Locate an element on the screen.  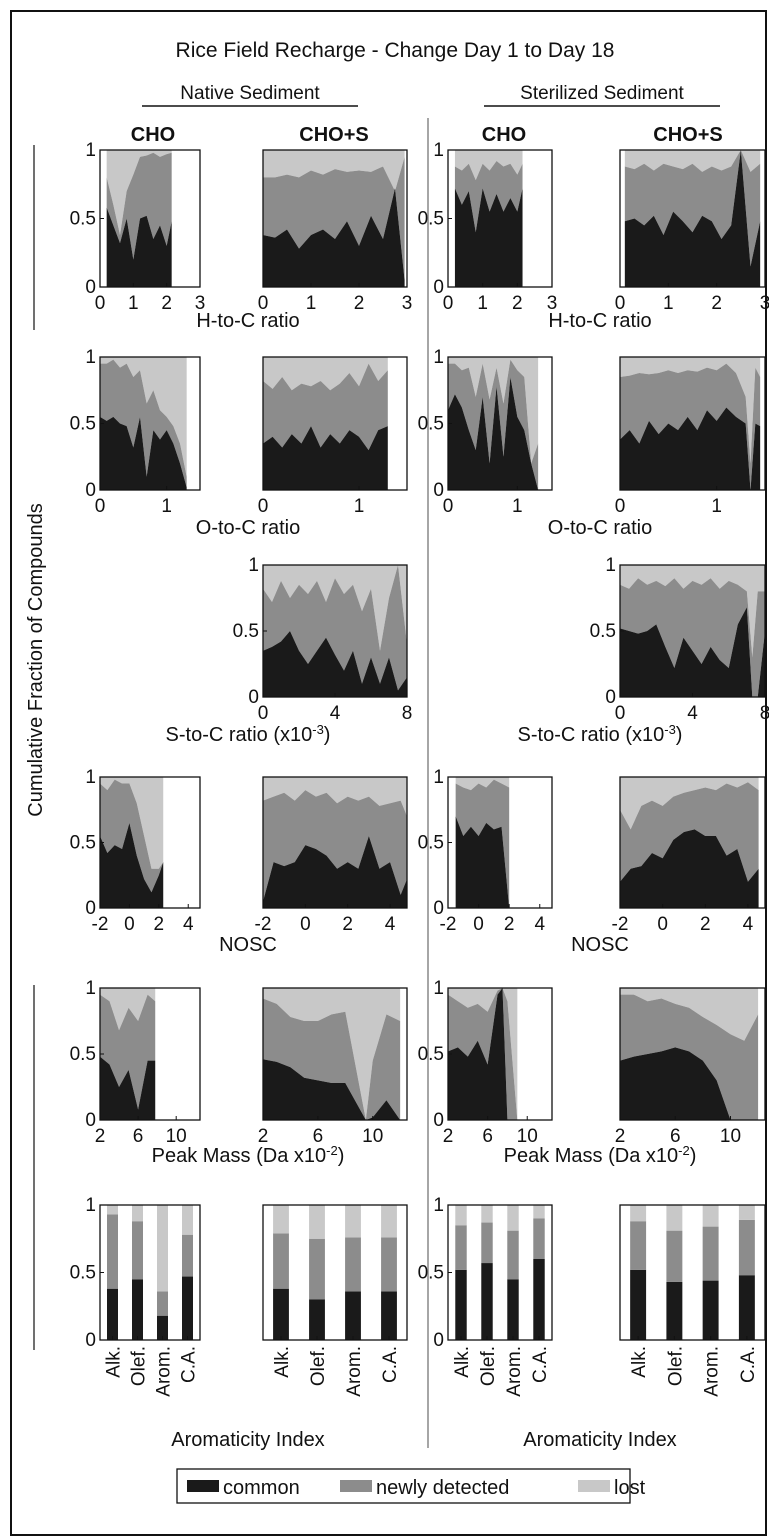
xlabel-nosc-steril: NOSC is located at coordinates (600, 945).